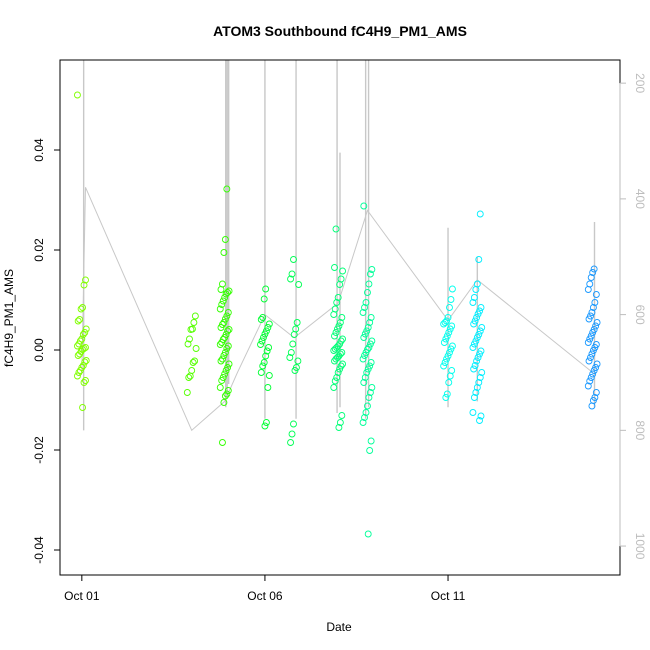 Image resolution: width=650 pixels, height=650 pixels. Describe the element at coordinates (340, 31) in the screenshot. I see `chart-title: ATOM3 Southbound fC4H9_PM1_AMS` at that location.